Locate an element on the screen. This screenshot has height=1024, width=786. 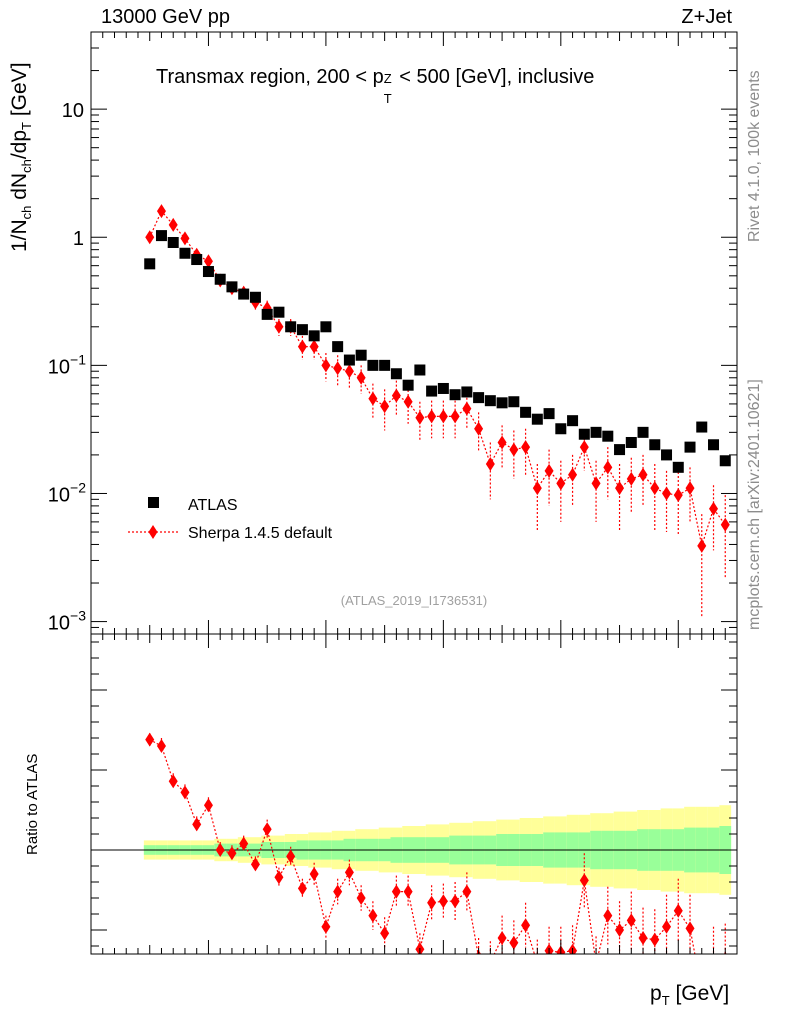
header-process: Z+Jet is located at coordinates (706, 17).